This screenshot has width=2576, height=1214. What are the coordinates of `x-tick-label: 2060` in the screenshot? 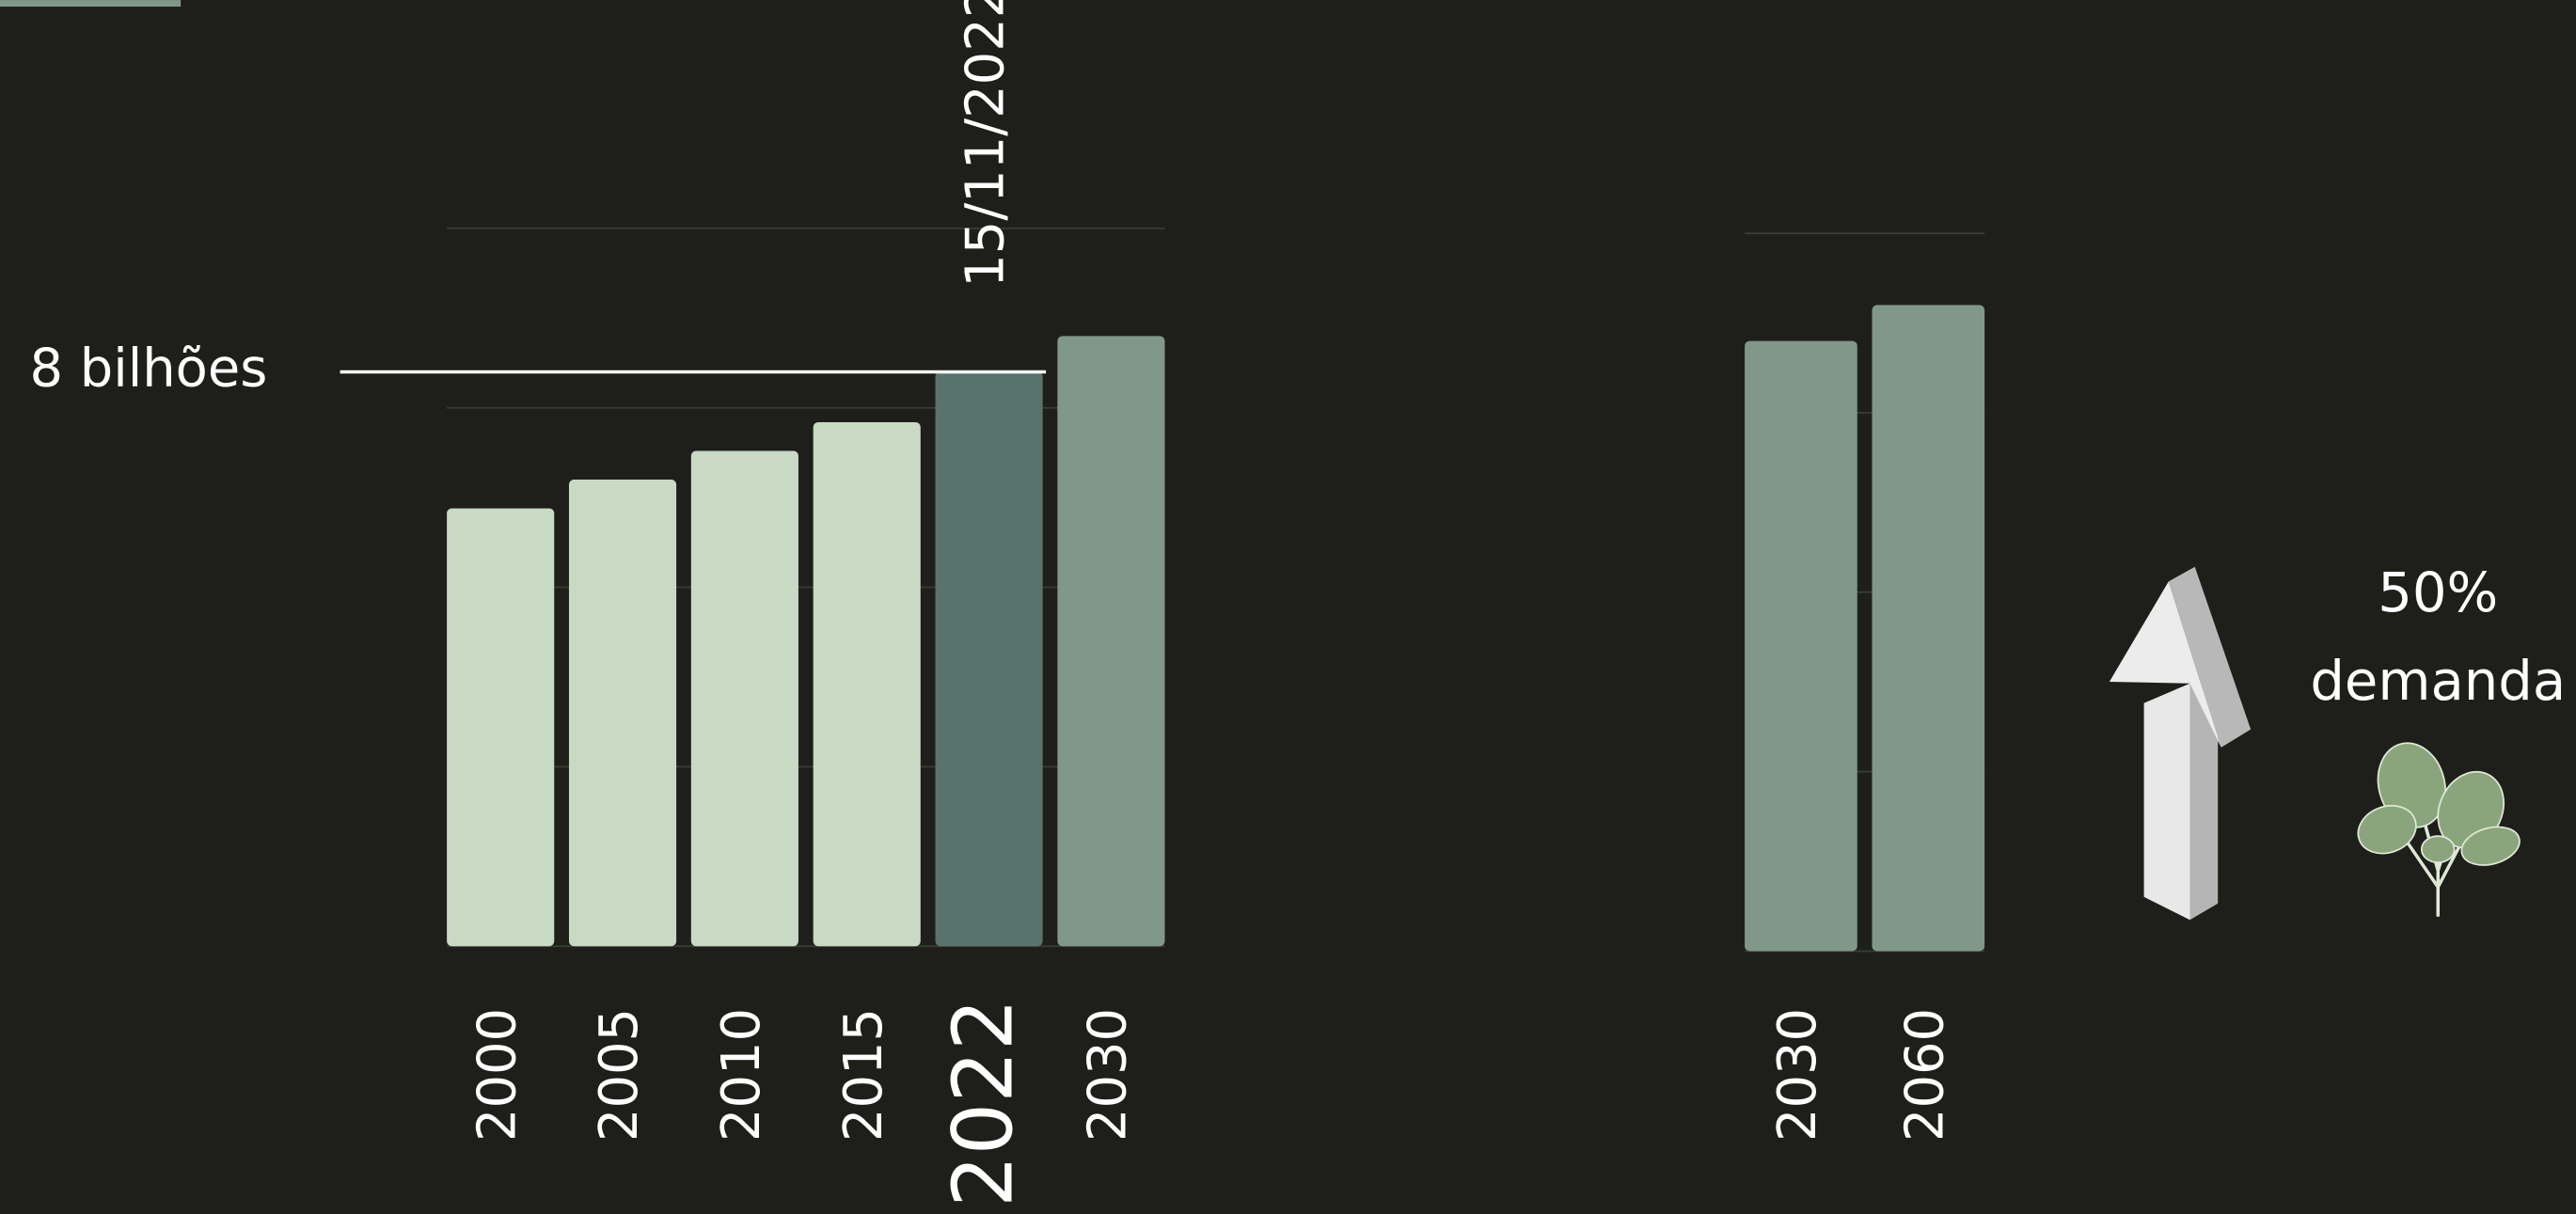 It's located at (1924, 1075).